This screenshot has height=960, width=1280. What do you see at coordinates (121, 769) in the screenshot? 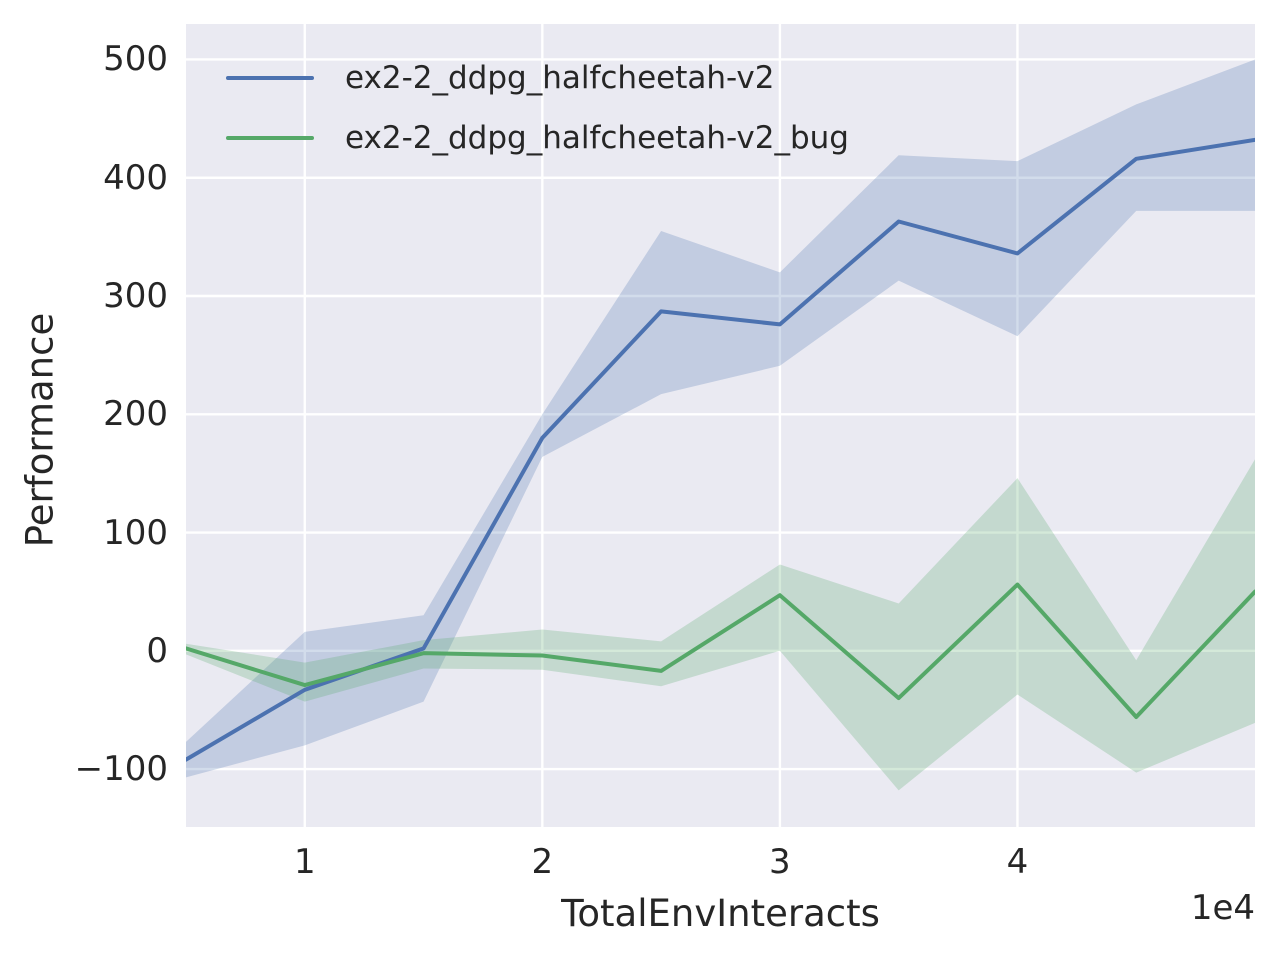
I see `y-tick-label: −100` at bounding box center [121, 769].